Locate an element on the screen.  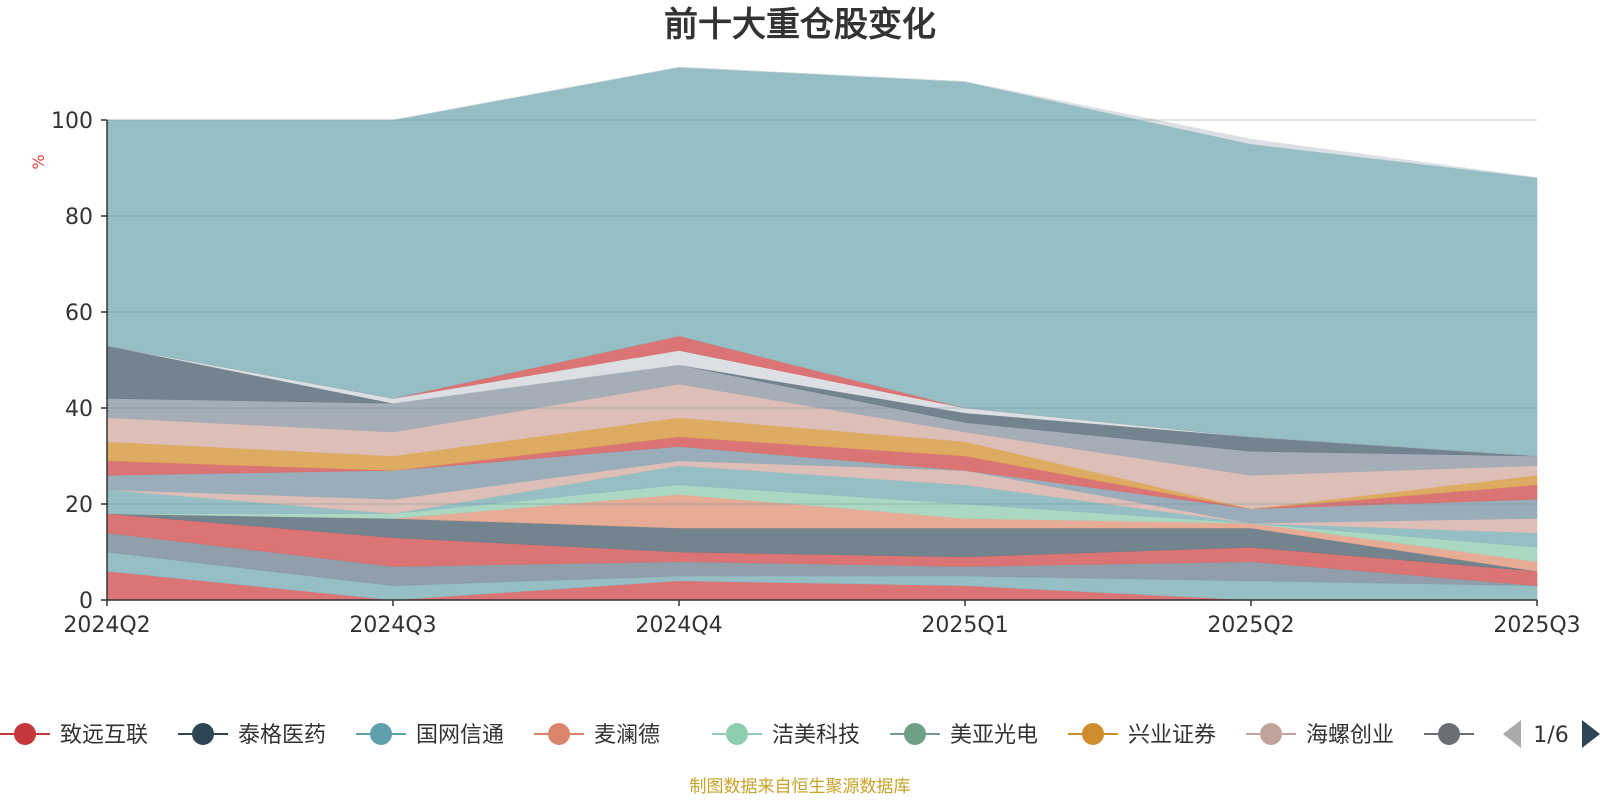
legend-label: 美亚光电 is located at coordinates (994, 735).